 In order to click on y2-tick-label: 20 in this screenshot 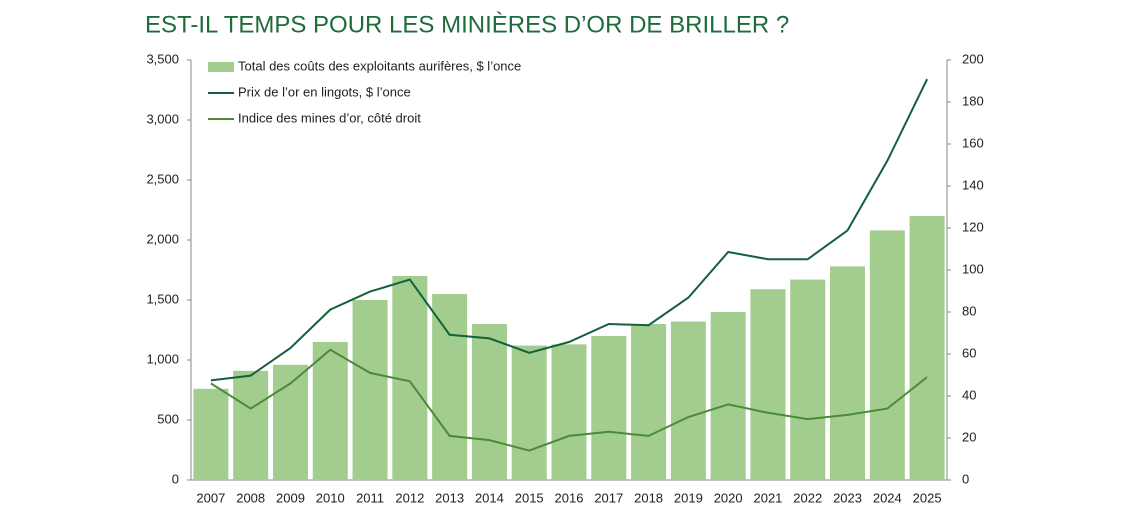, I will do `click(969, 436)`.